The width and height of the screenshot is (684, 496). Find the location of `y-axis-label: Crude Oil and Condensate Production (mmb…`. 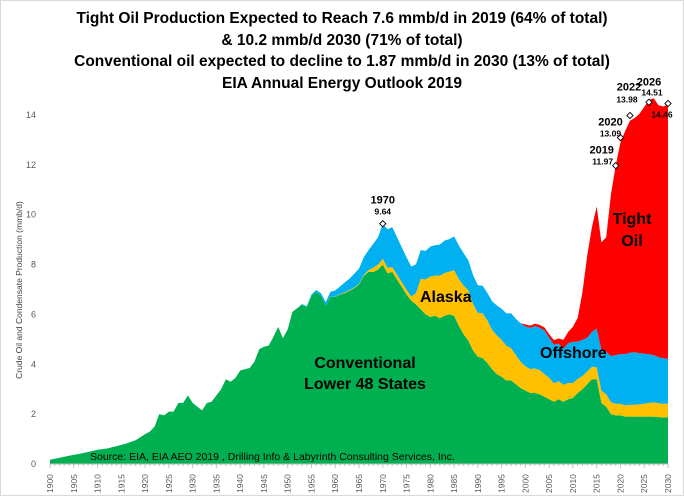

y-axis-label: Crude Oil and Condensate Production (mmb… is located at coordinates (19, 290).